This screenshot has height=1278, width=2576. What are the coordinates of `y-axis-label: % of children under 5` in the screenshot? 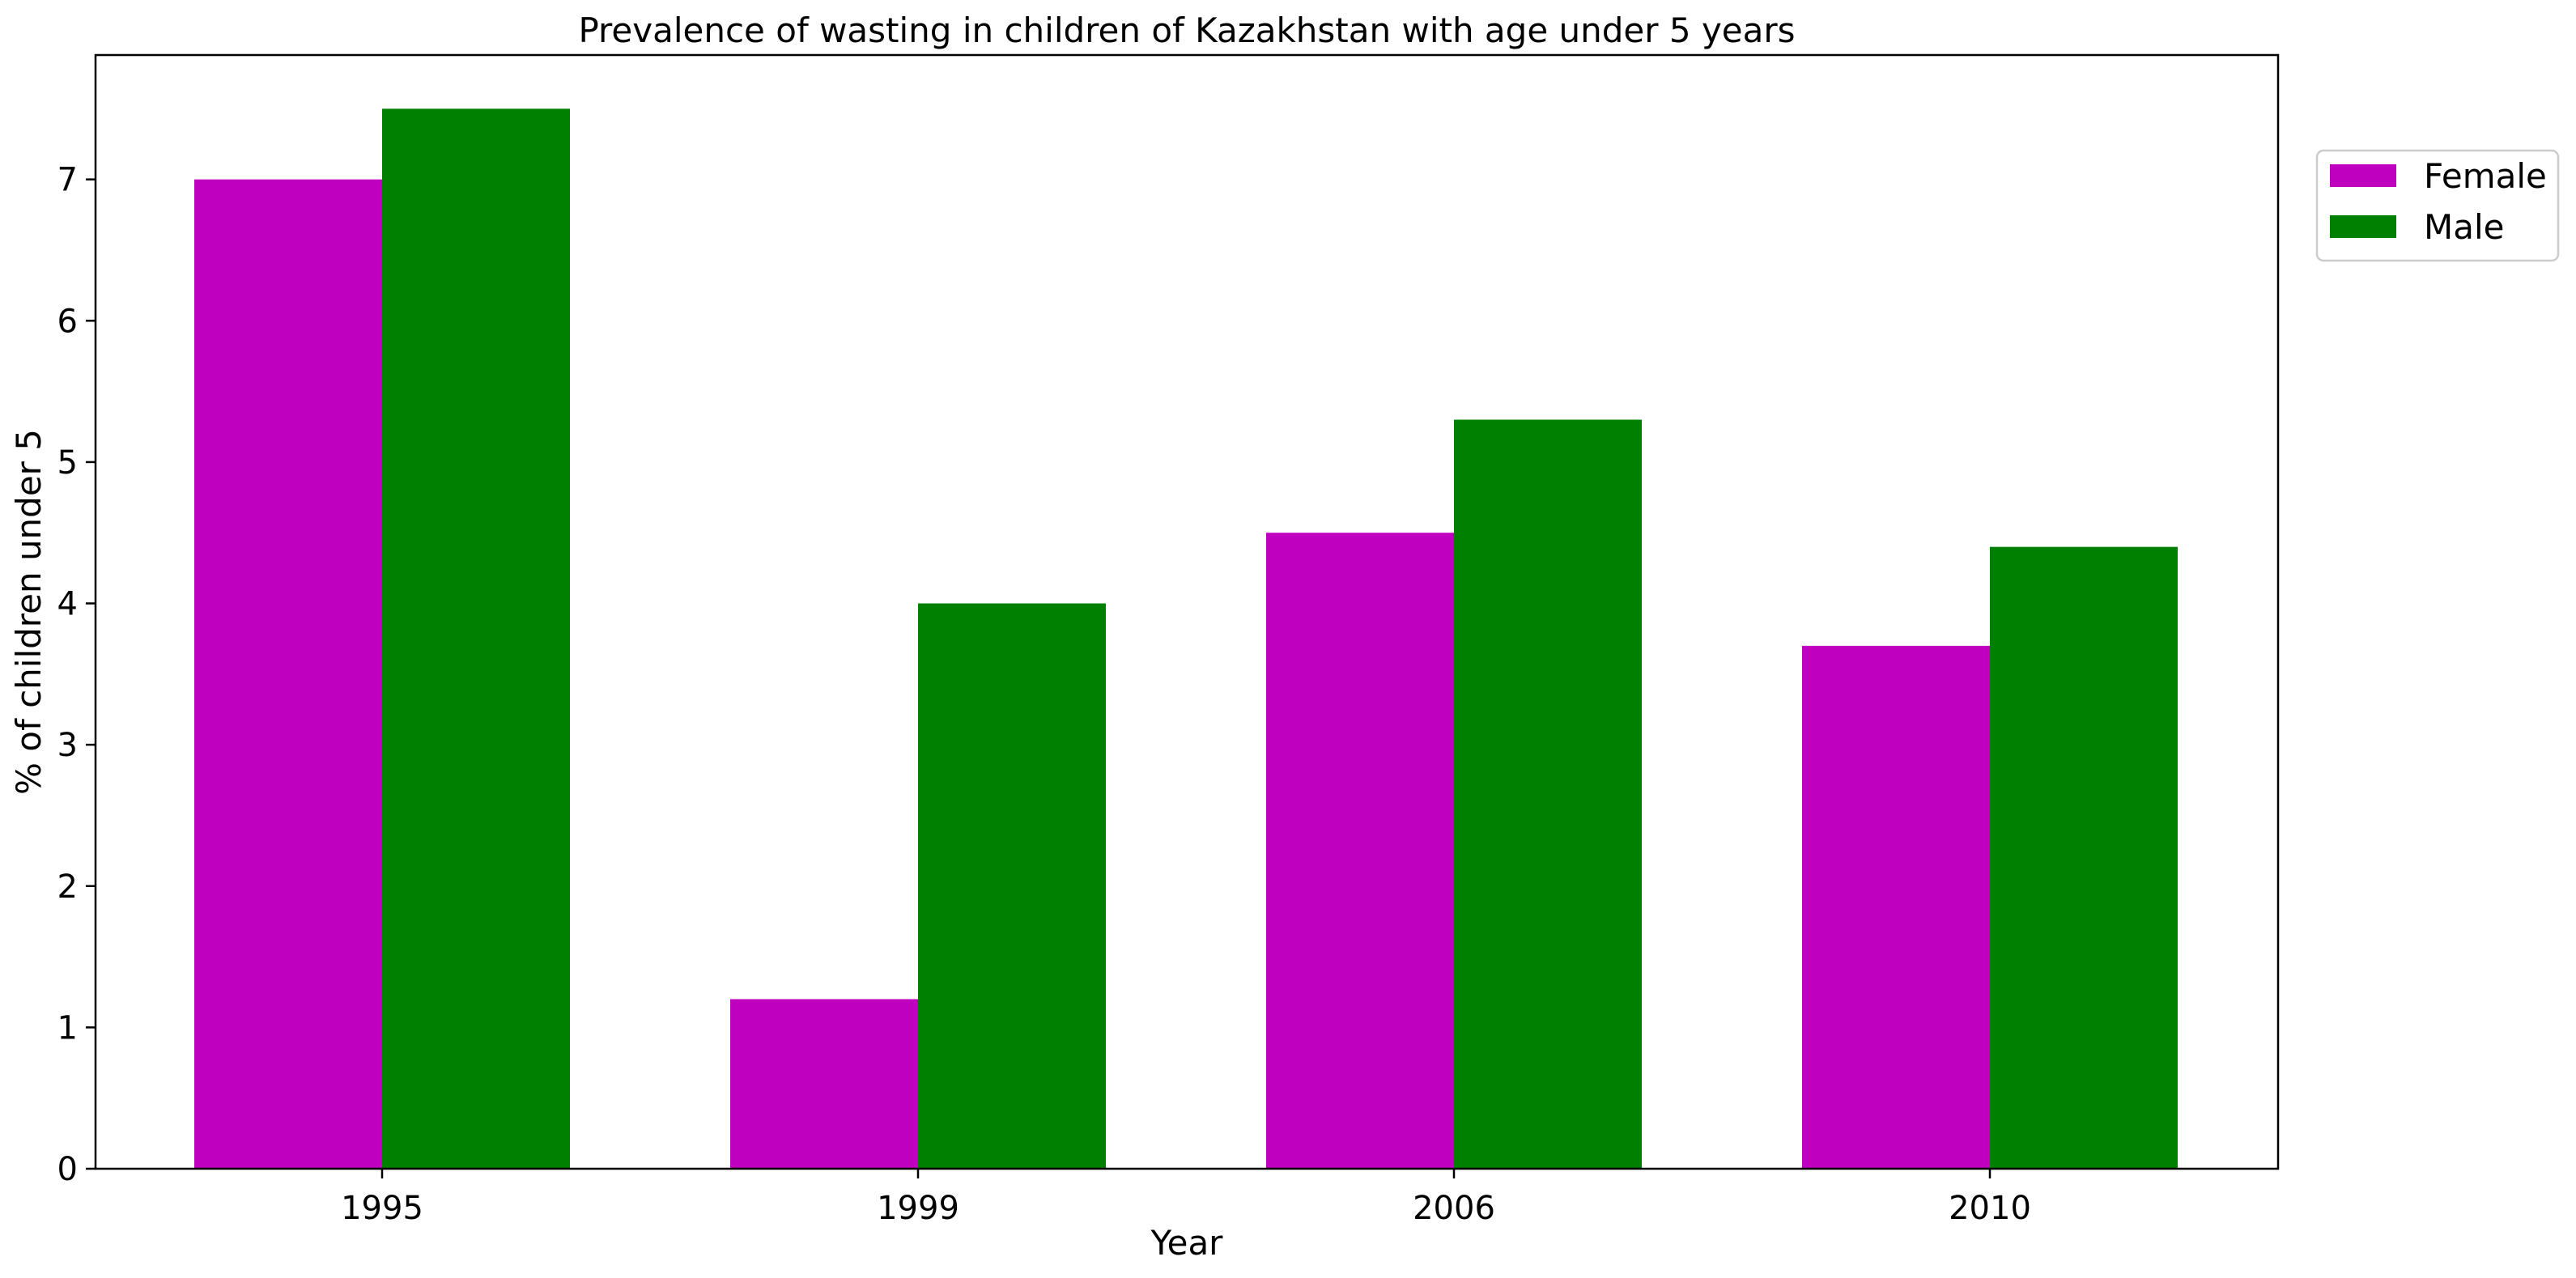 It's located at (29, 612).